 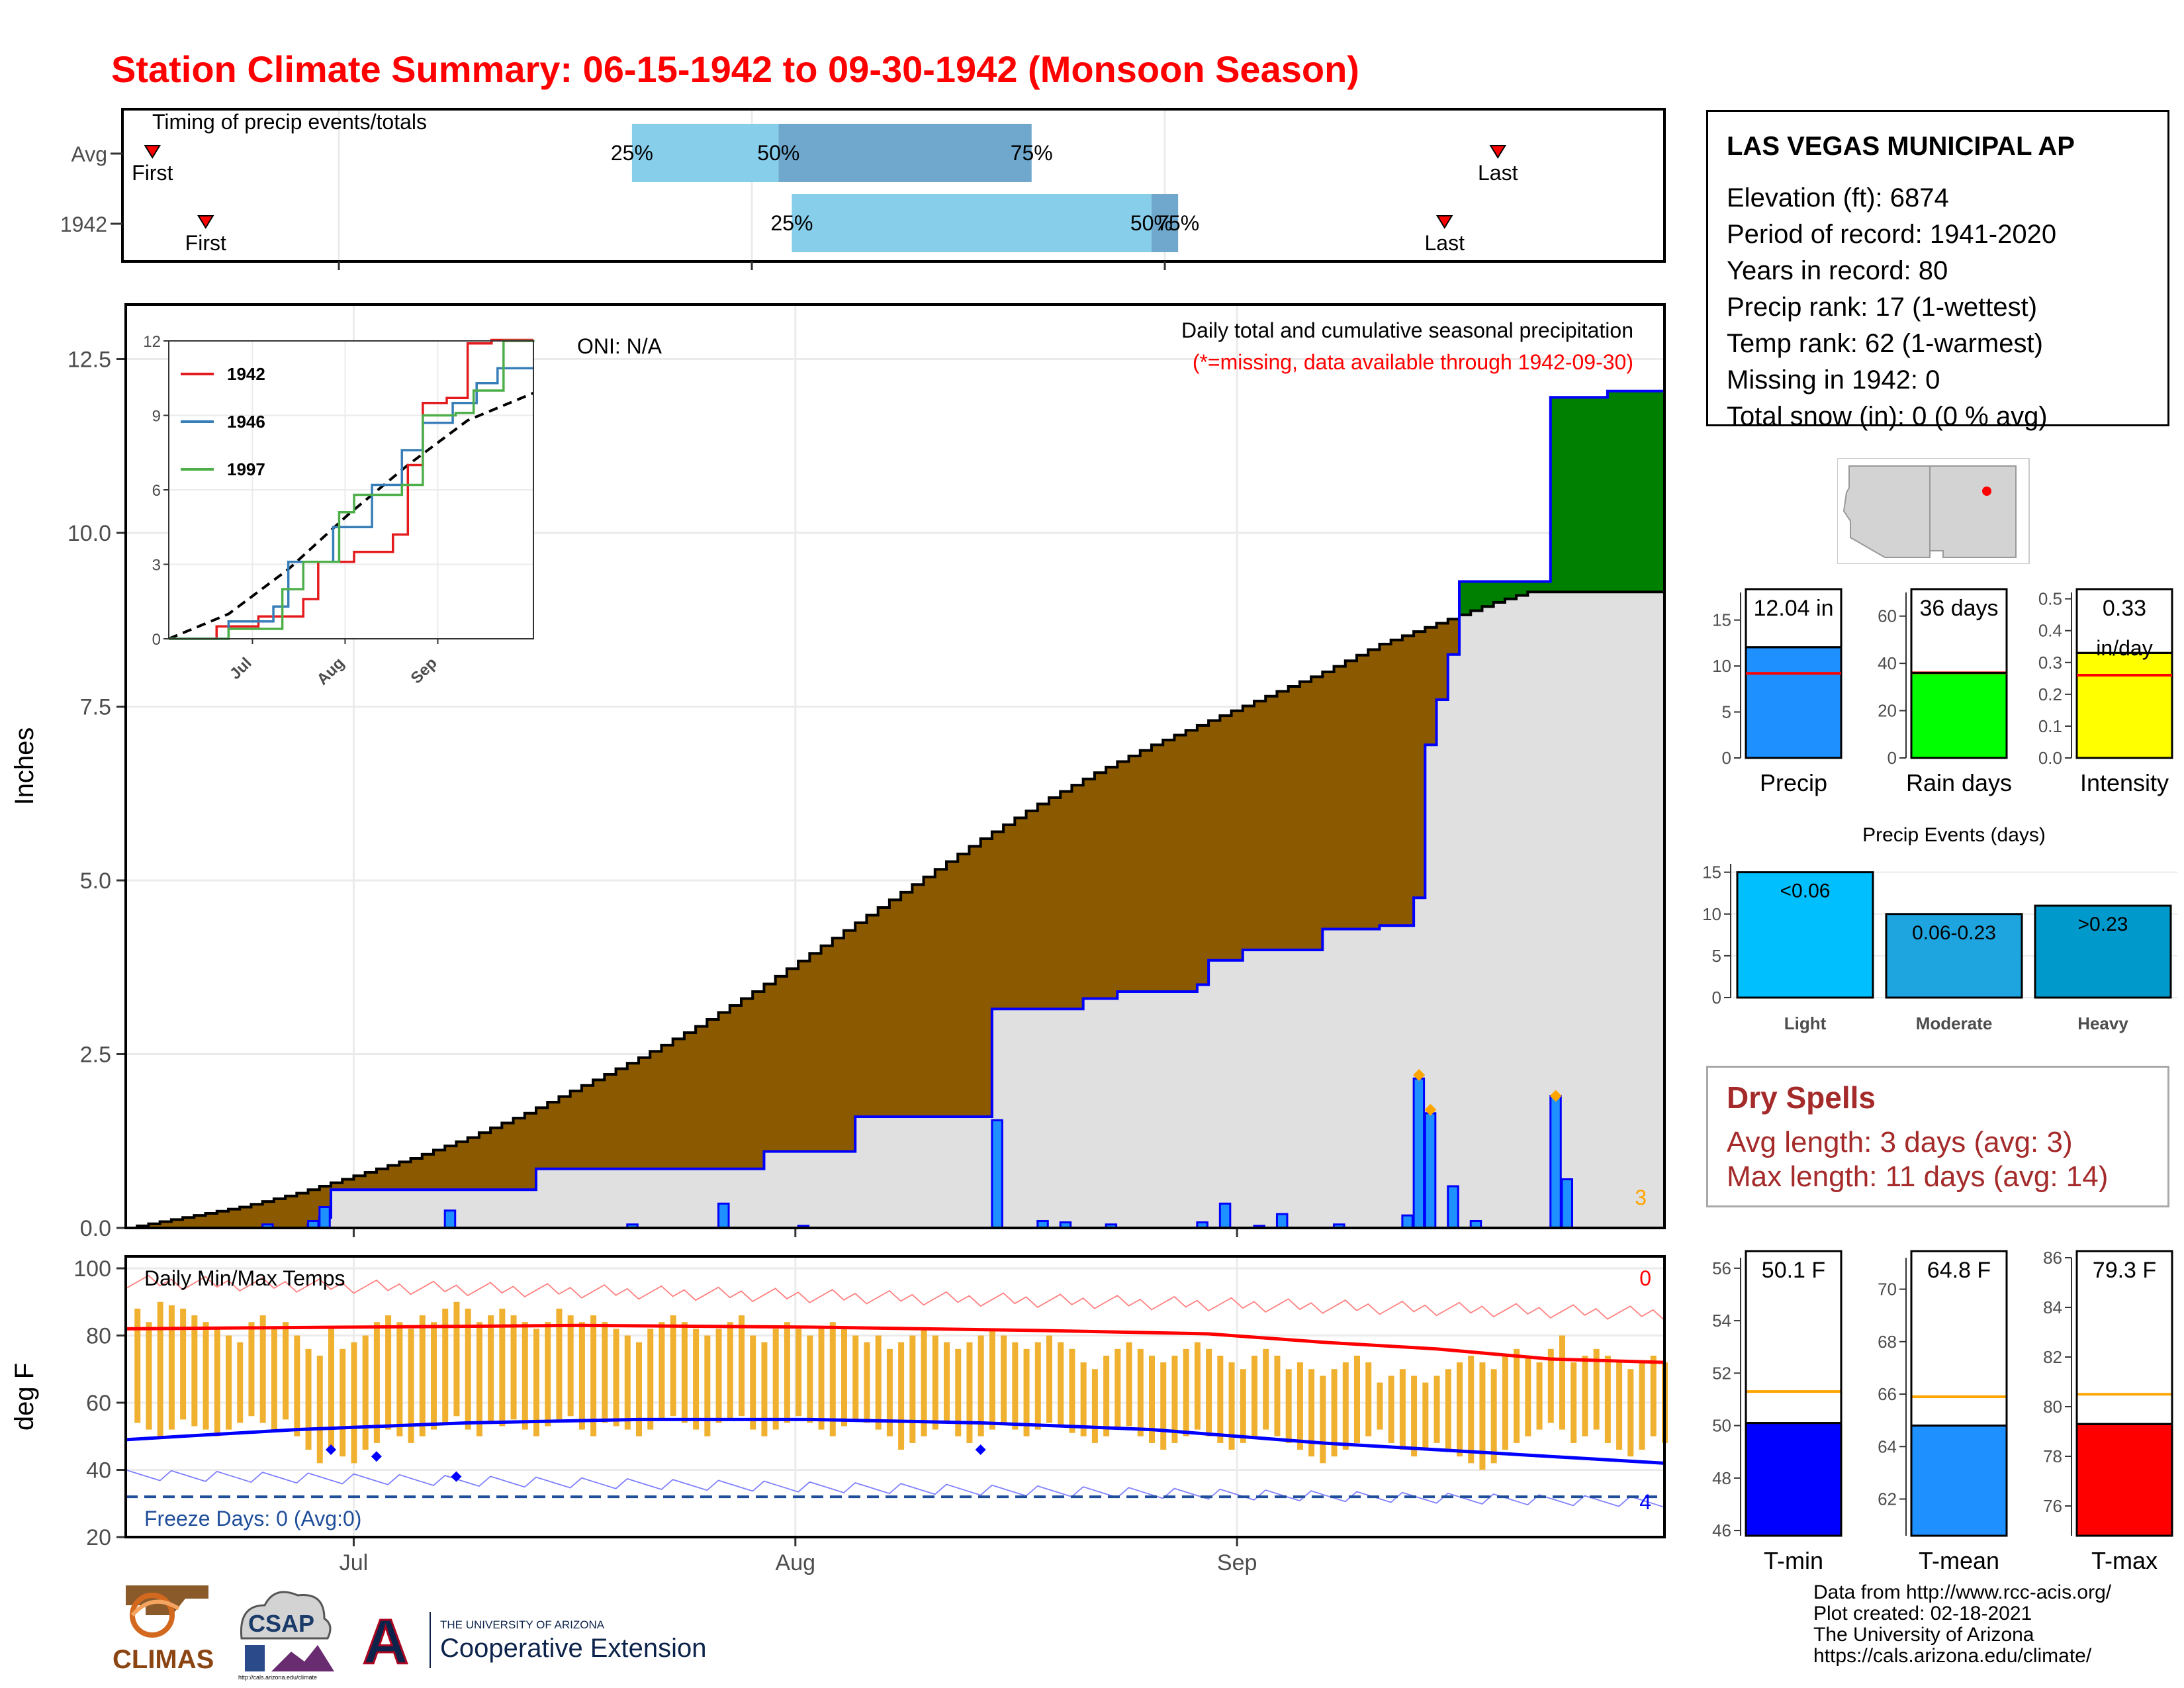 What do you see at coordinates (98, 1403) in the screenshot?
I see `temp-ytick-label: 60` at bounding box center [98, 1403].